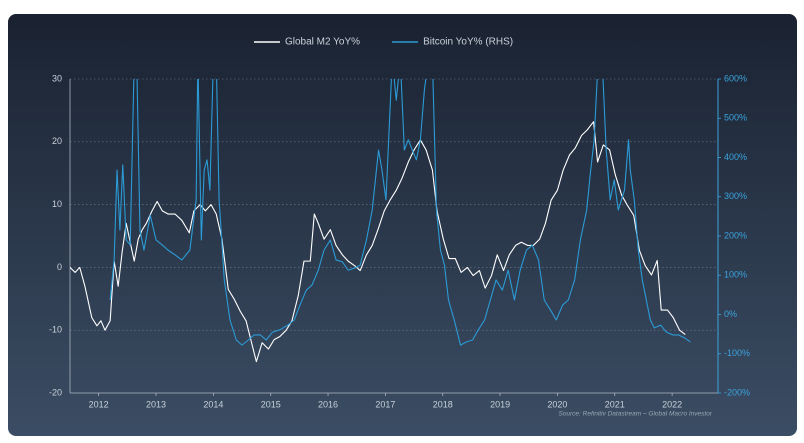  I want to click on y-tick-label: -10, so click(55, 330).